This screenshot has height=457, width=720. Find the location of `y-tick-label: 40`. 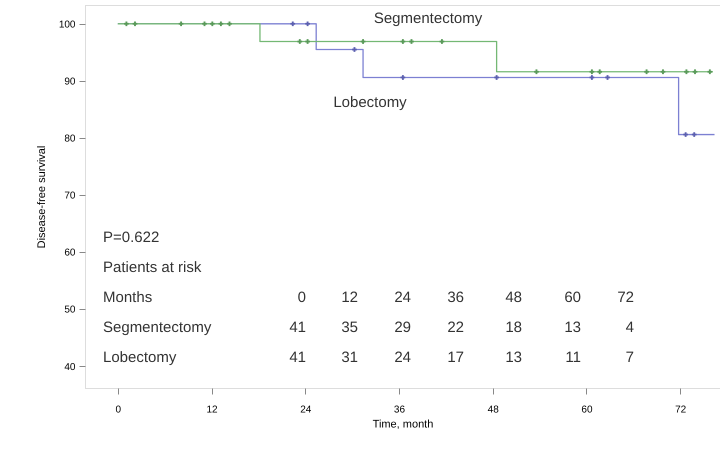

y-tick-label: 40 is located at coordinates (70, 367).